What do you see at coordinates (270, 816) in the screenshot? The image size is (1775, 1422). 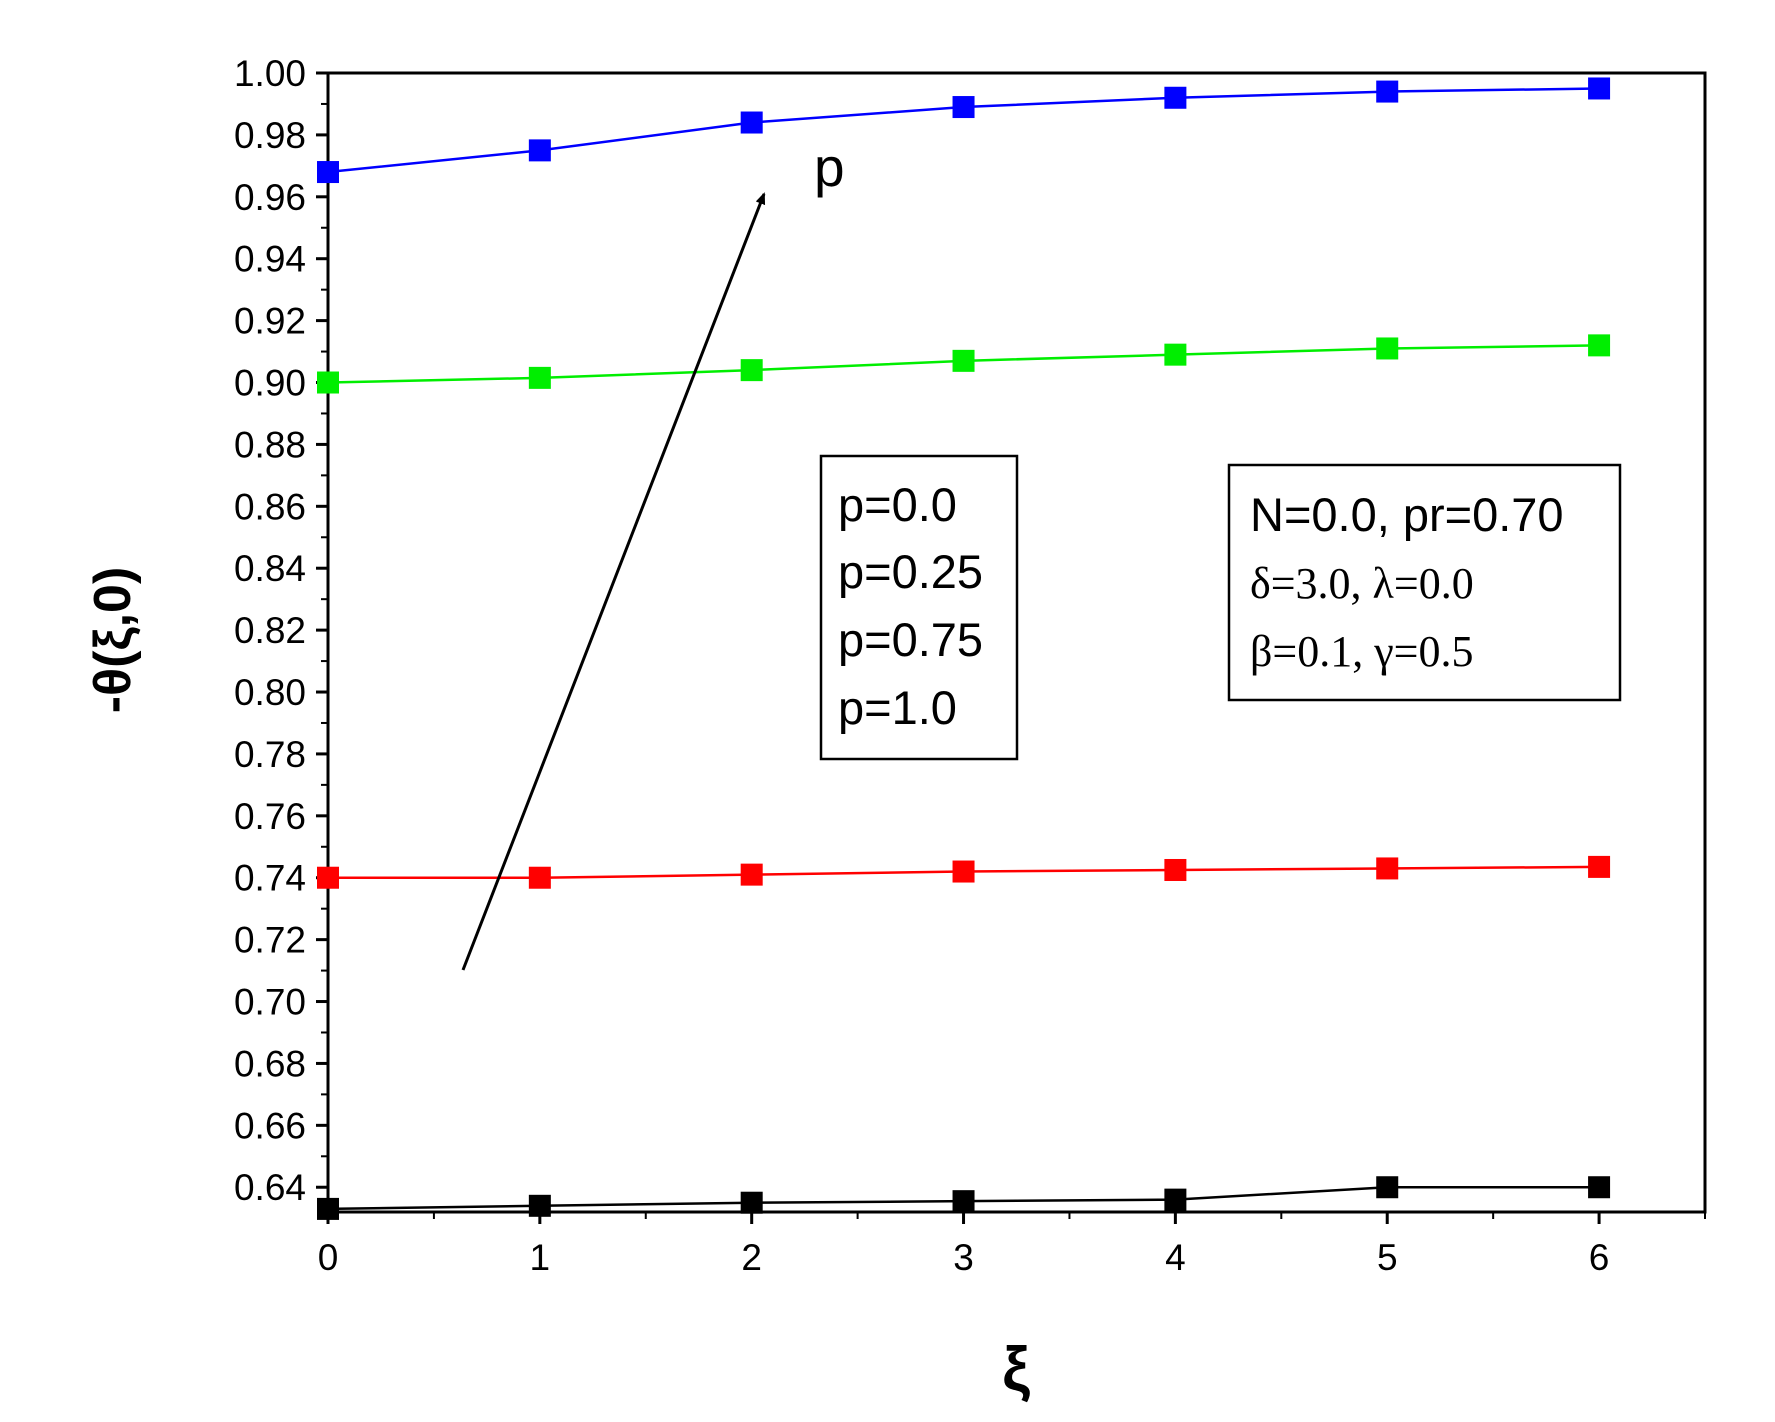 I see `y-tick-label: 0.76` at bounding box center [270, 816].